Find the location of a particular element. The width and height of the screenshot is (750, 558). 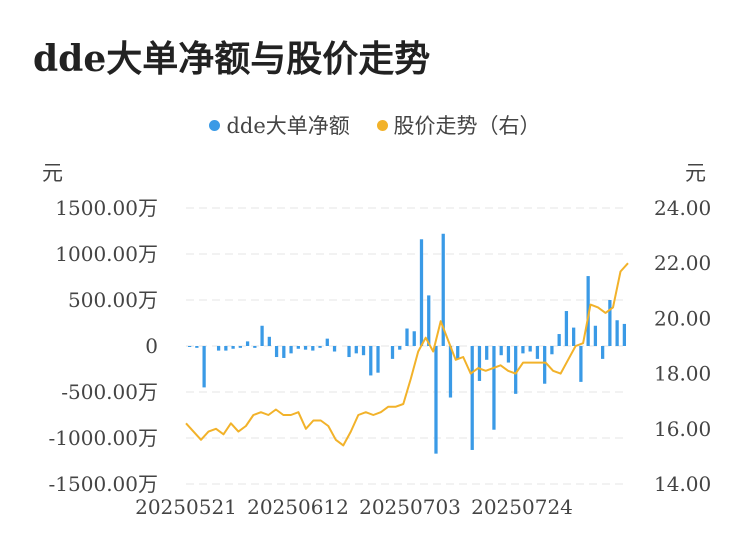

right-tick-label: 22.00 is located at coordinates (682, 263).